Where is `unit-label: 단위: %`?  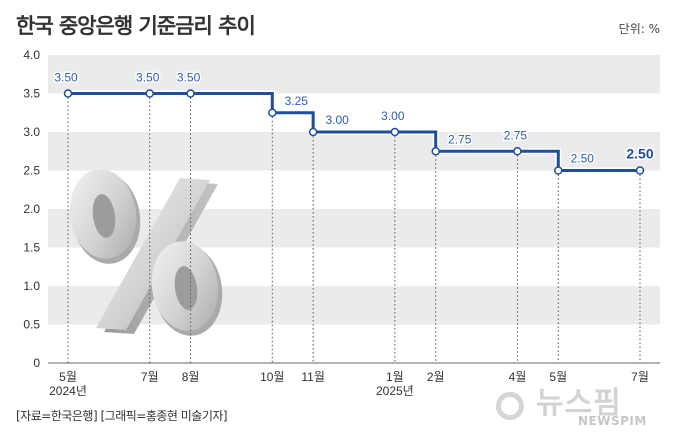 unit-label: 단위: % is located at coordinates (639, 29).